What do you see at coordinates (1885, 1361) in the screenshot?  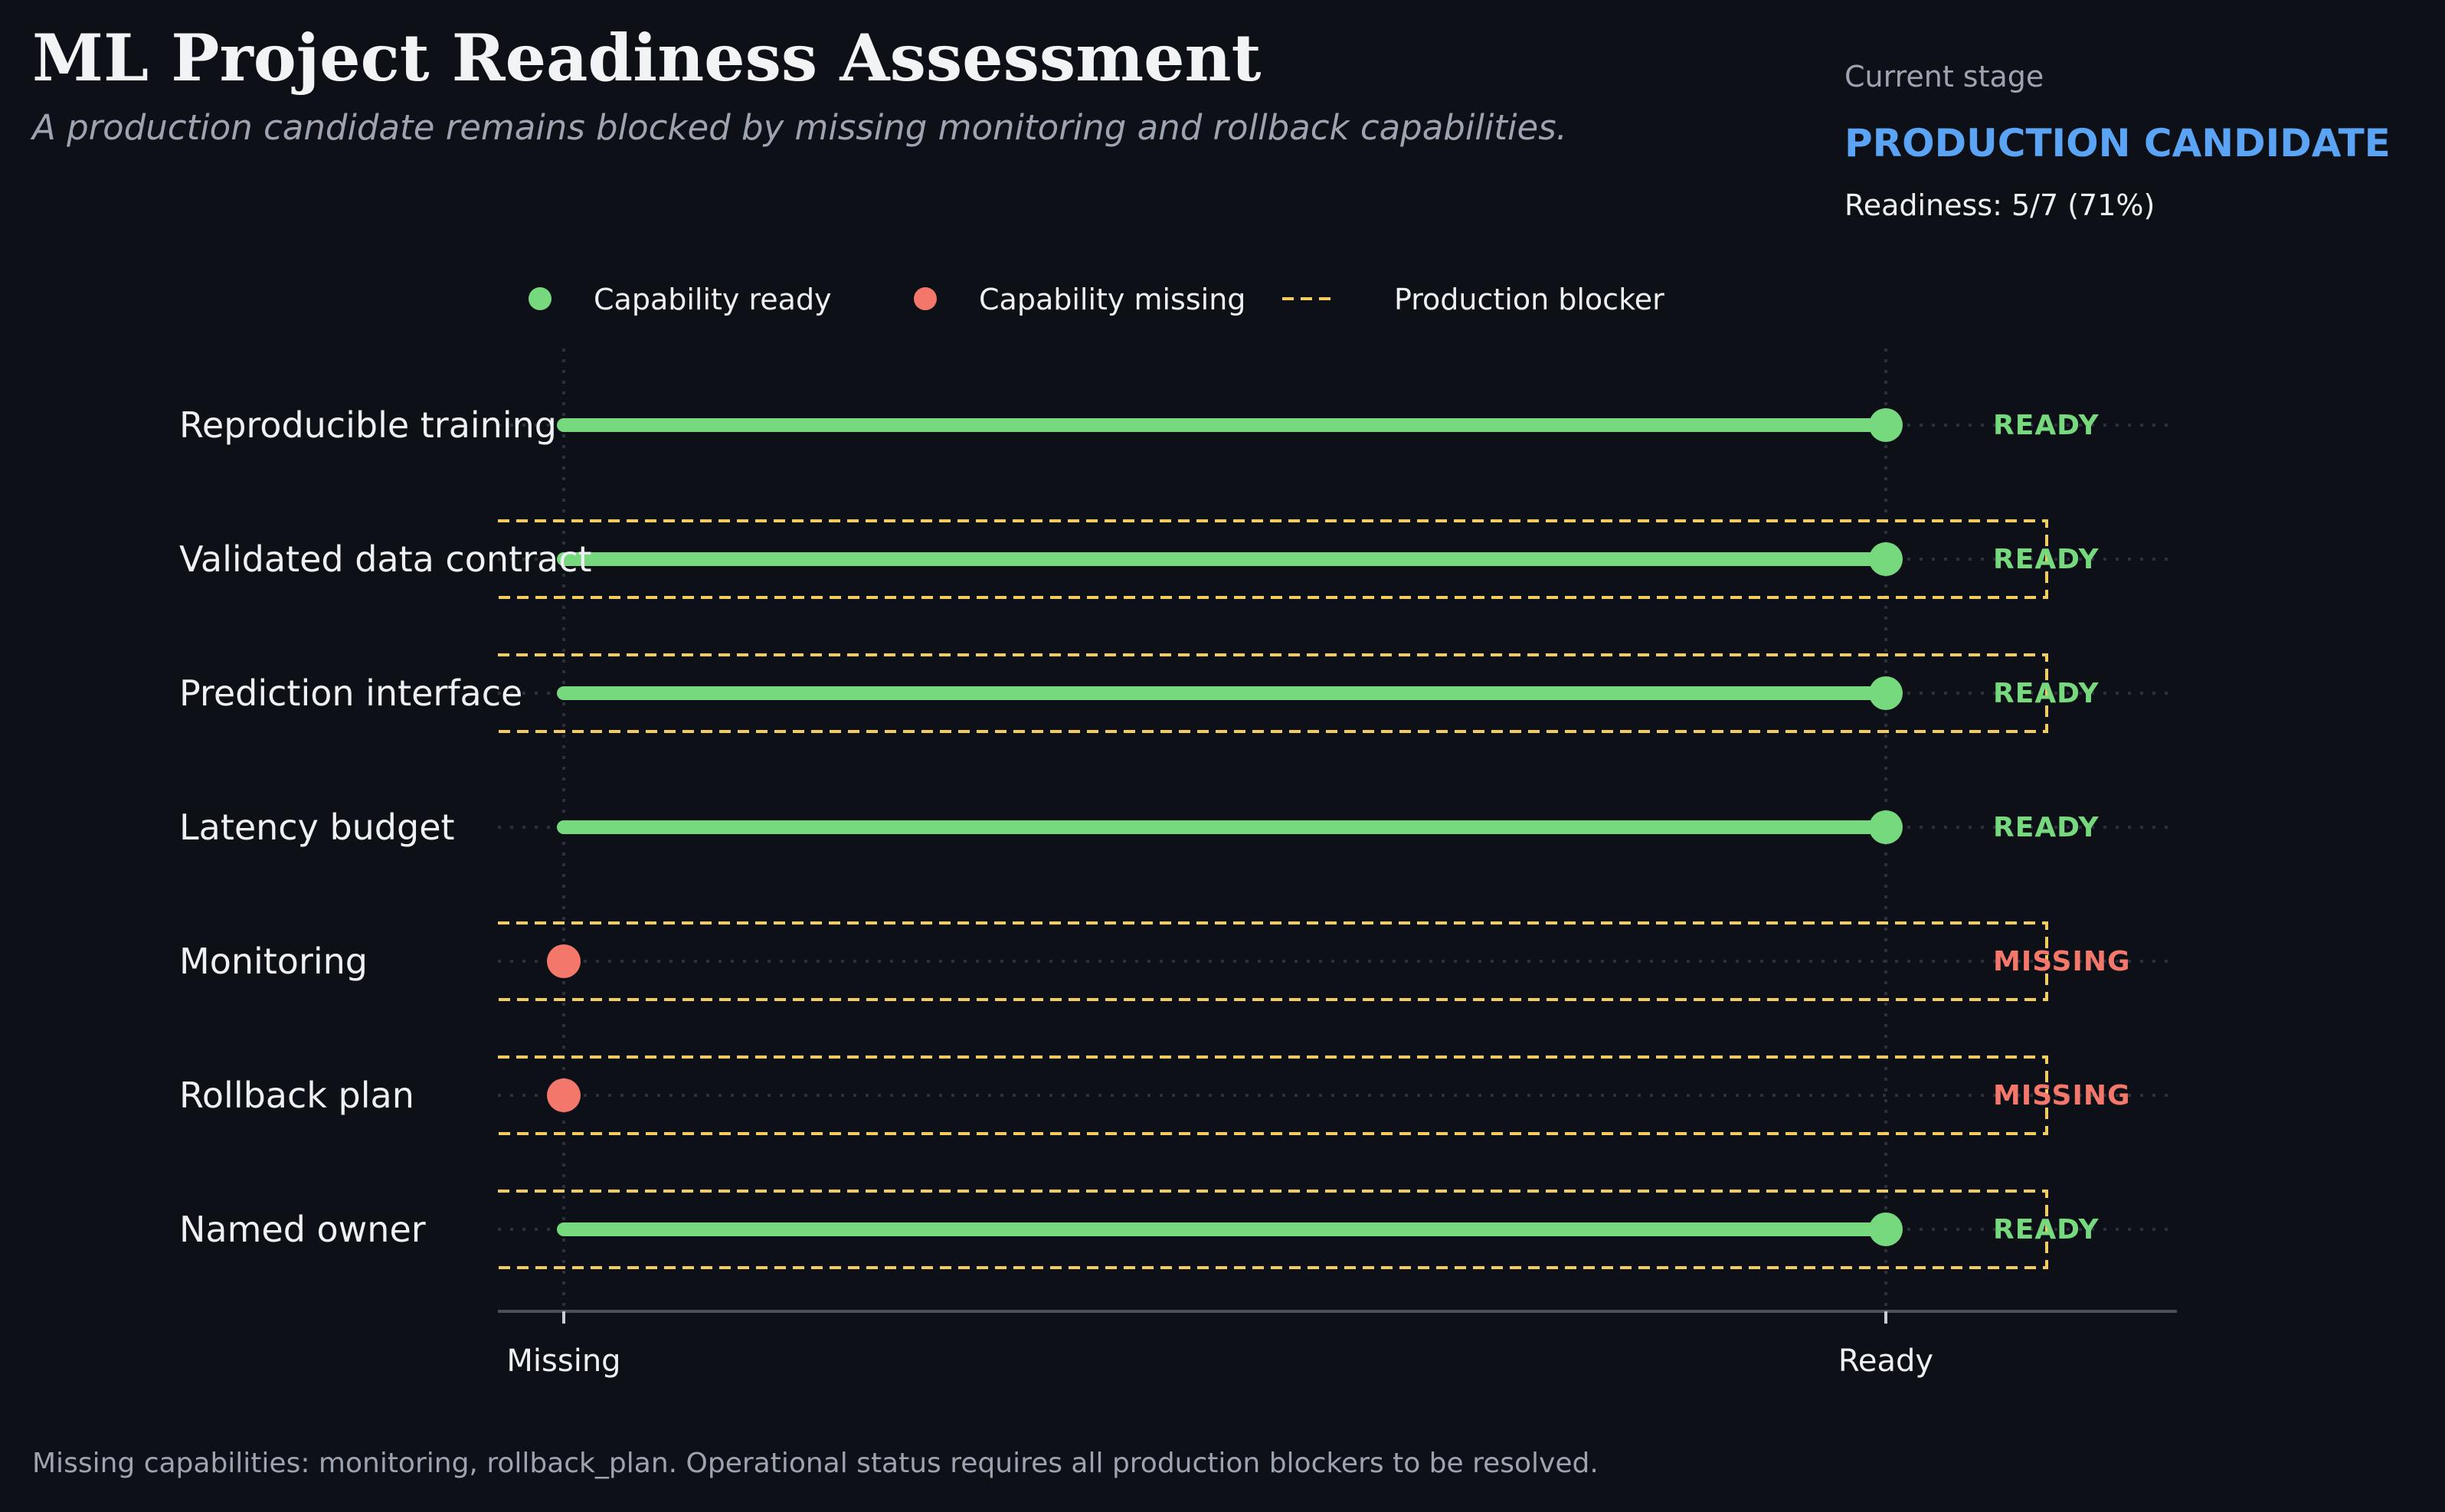 I see `x-tick-label: Ready` at bounding box center [1885, 1361].